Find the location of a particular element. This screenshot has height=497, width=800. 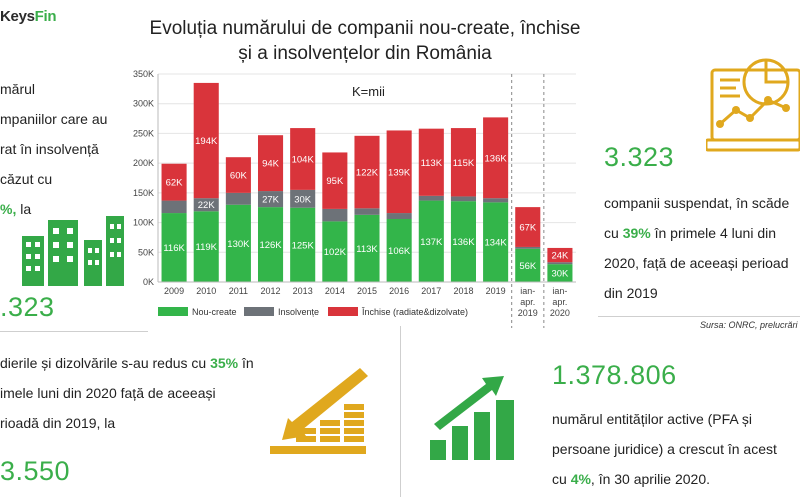

br-line-3-pre: cu is located at coordinates (561, 479).